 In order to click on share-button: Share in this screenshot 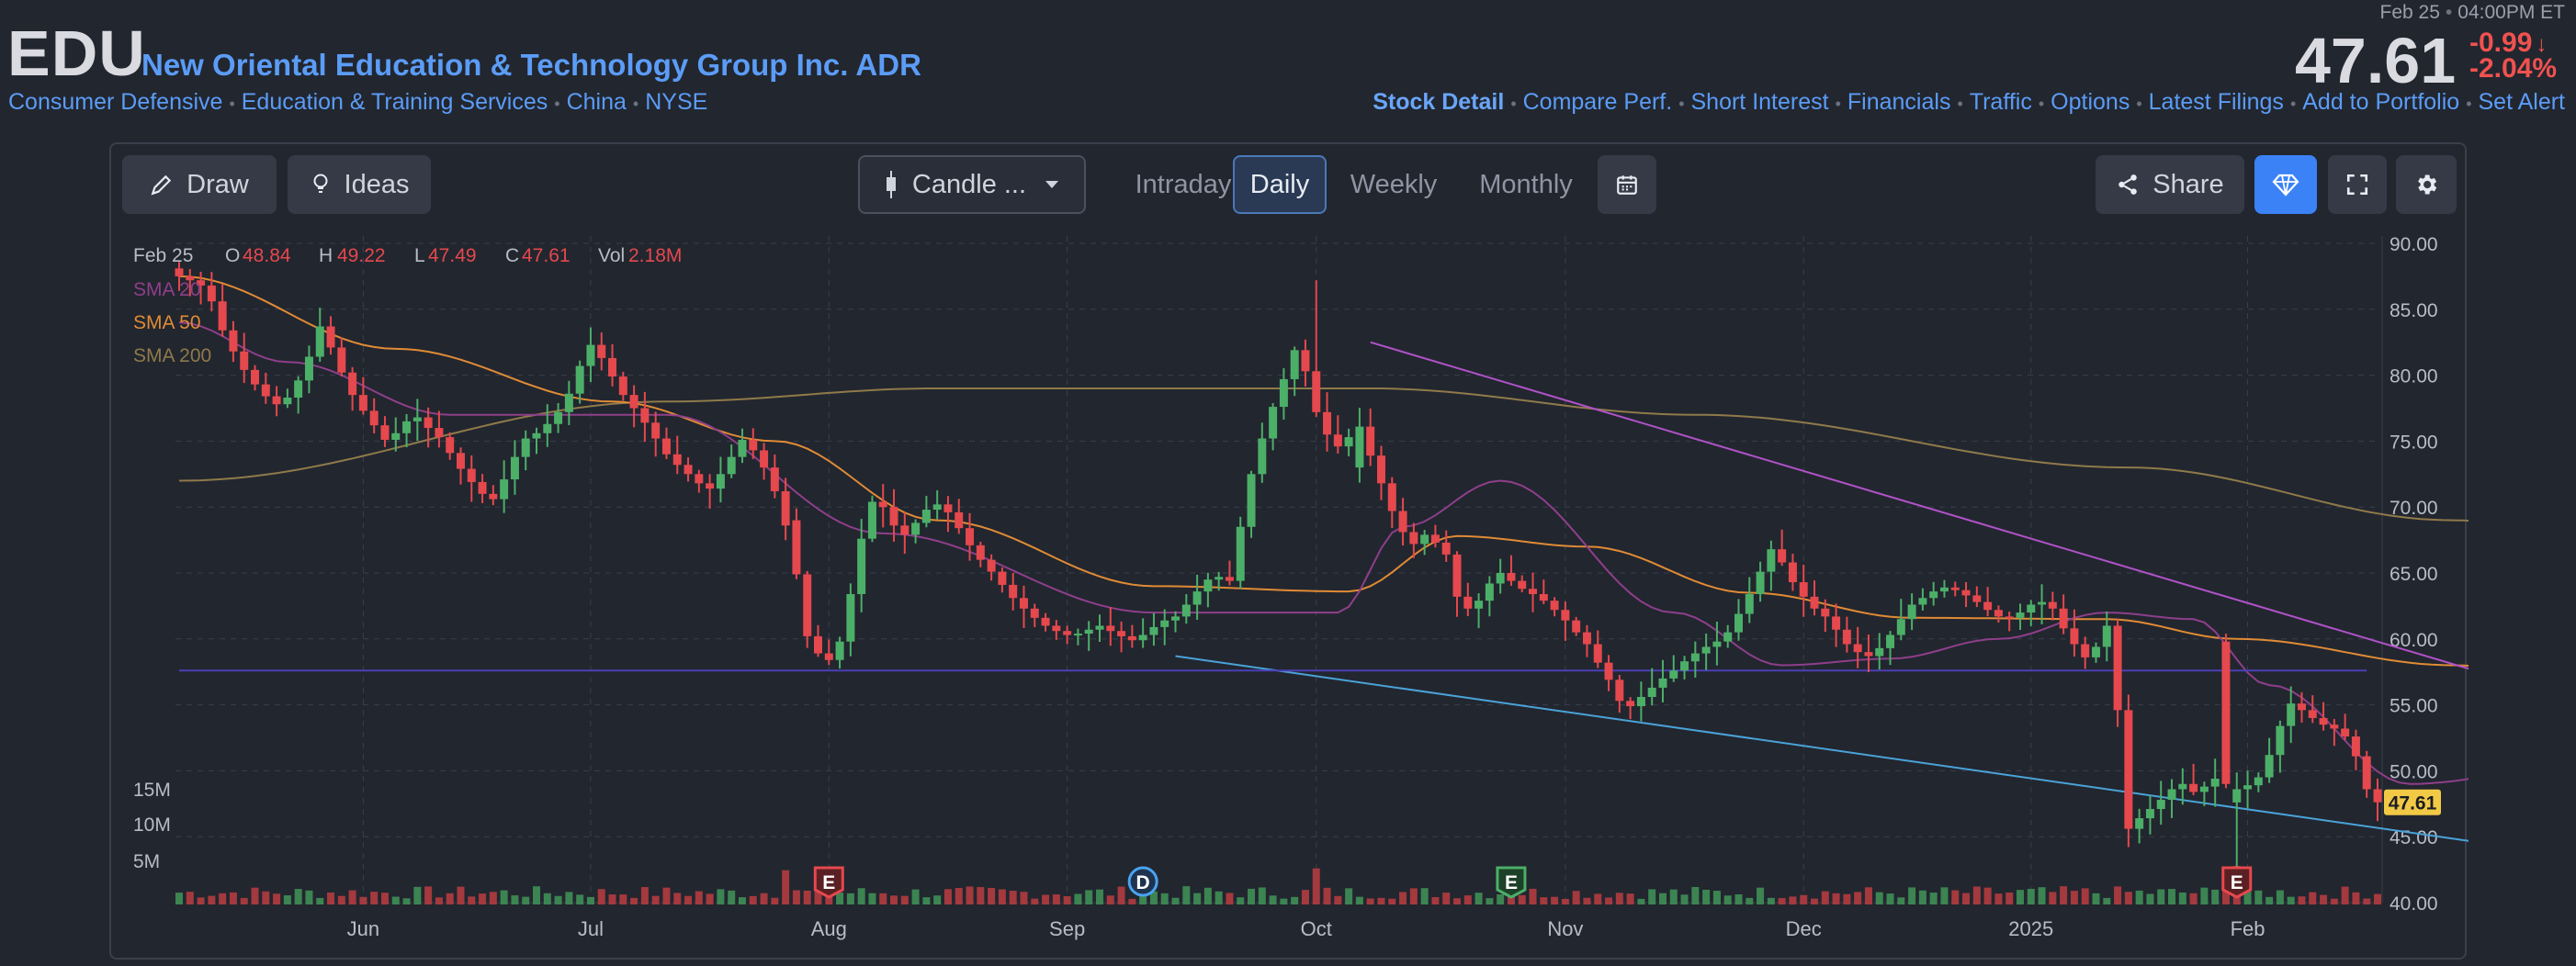, I will do `click(2170, 184)`.